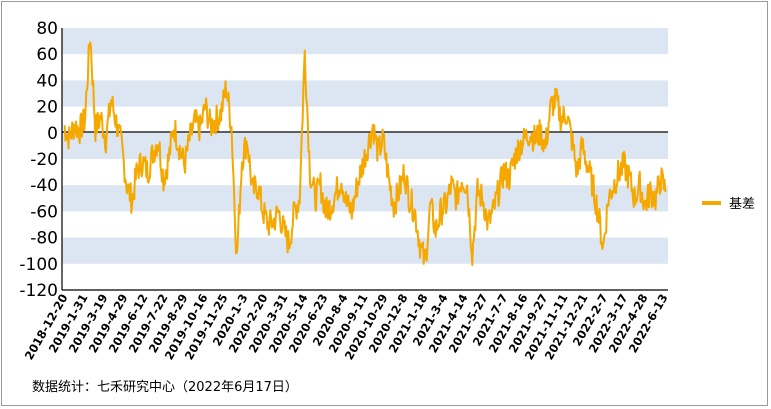  What do you see at coordinates (47, 108) in the screenshot?
I see `y-tick-label: 20` at bounding box center [47, 108].